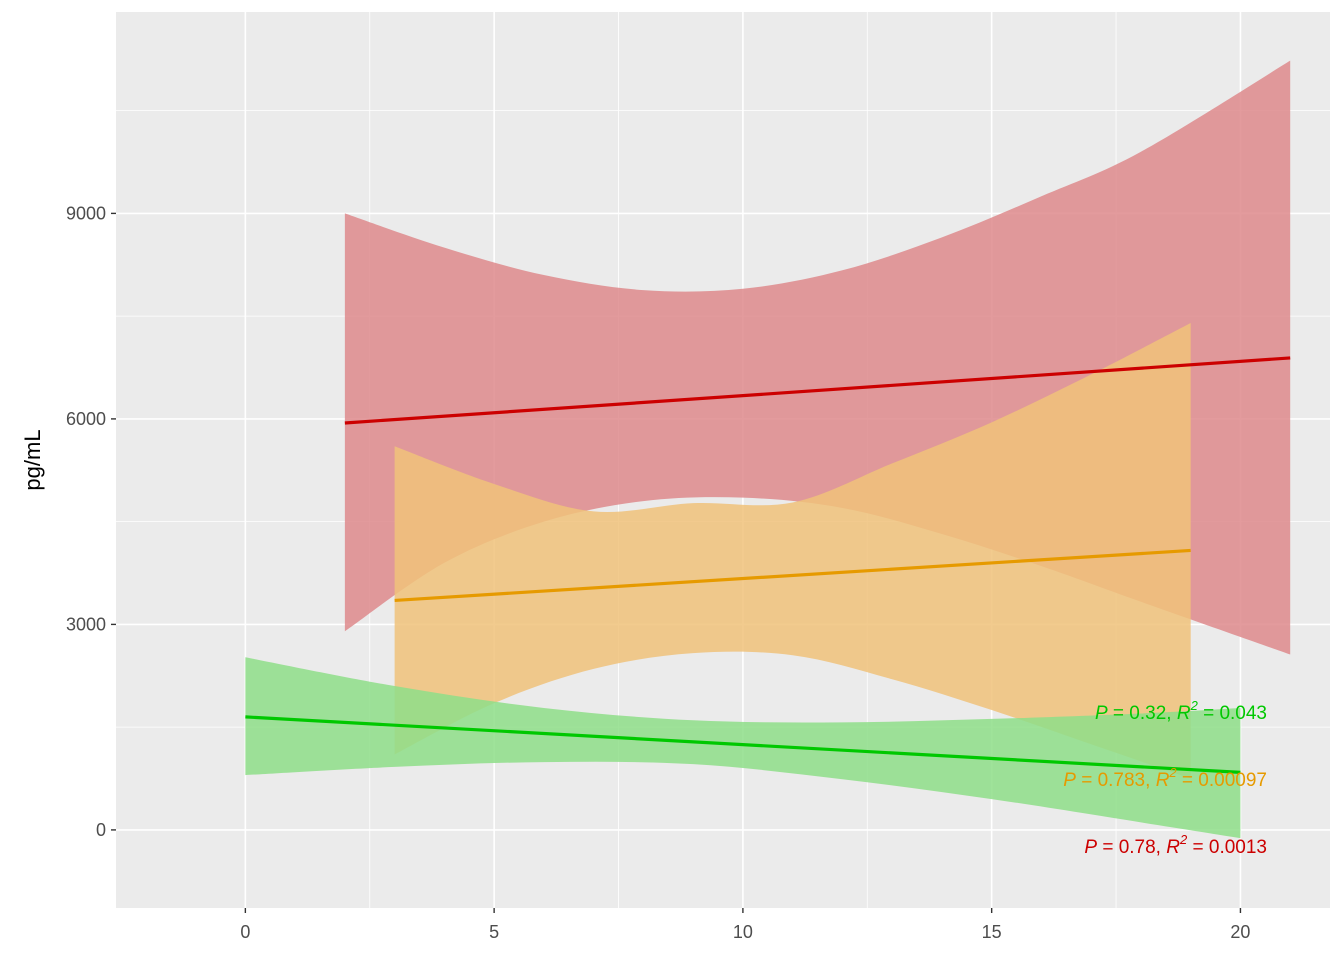  Describe the element at coordinates (32, 459) in the screenshot. I see `y-axis-title: pg/mL` at that location.